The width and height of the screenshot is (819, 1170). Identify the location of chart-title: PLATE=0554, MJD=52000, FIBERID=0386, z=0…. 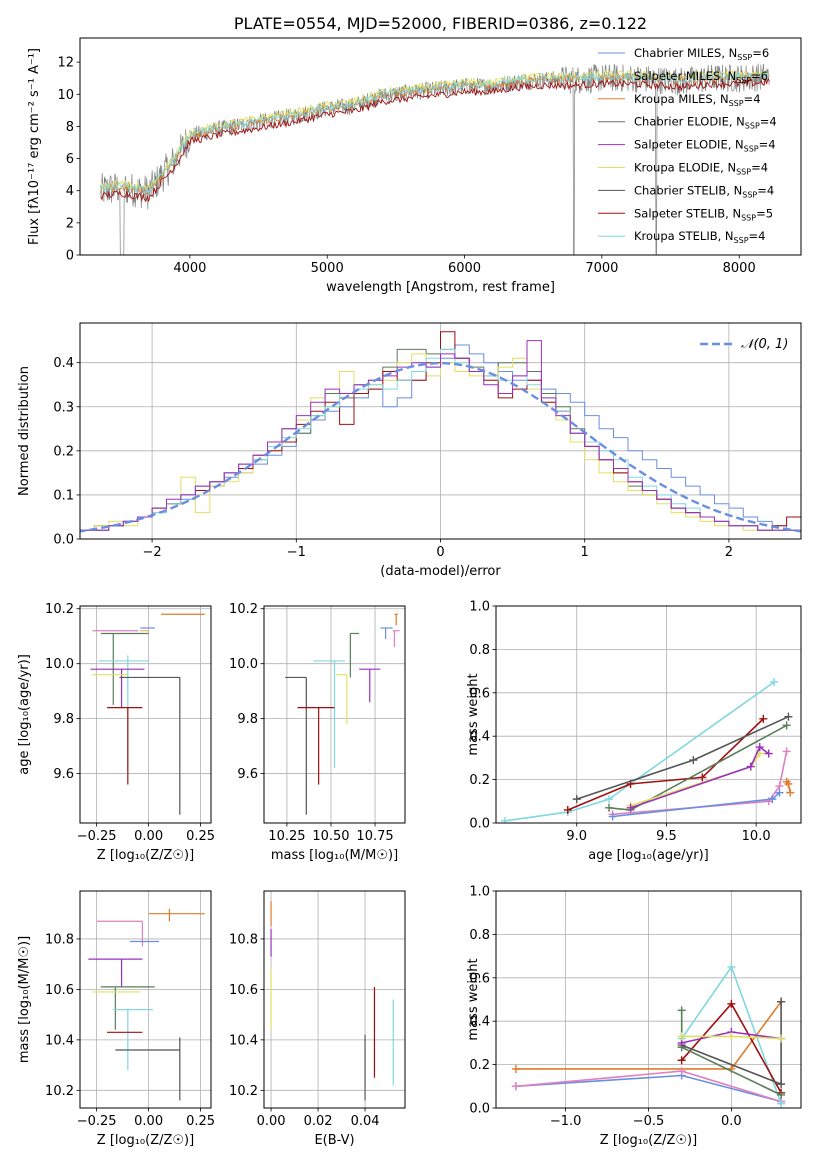
(440, 23).